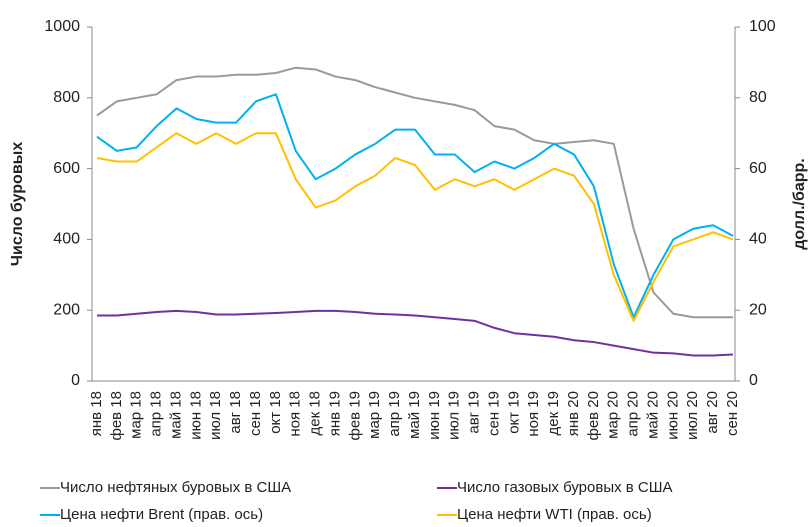  What do you see at coordinates (394, 414) in the screenshot?
I see `x-tick-label: апр 19` at bounding box center [394, 414].